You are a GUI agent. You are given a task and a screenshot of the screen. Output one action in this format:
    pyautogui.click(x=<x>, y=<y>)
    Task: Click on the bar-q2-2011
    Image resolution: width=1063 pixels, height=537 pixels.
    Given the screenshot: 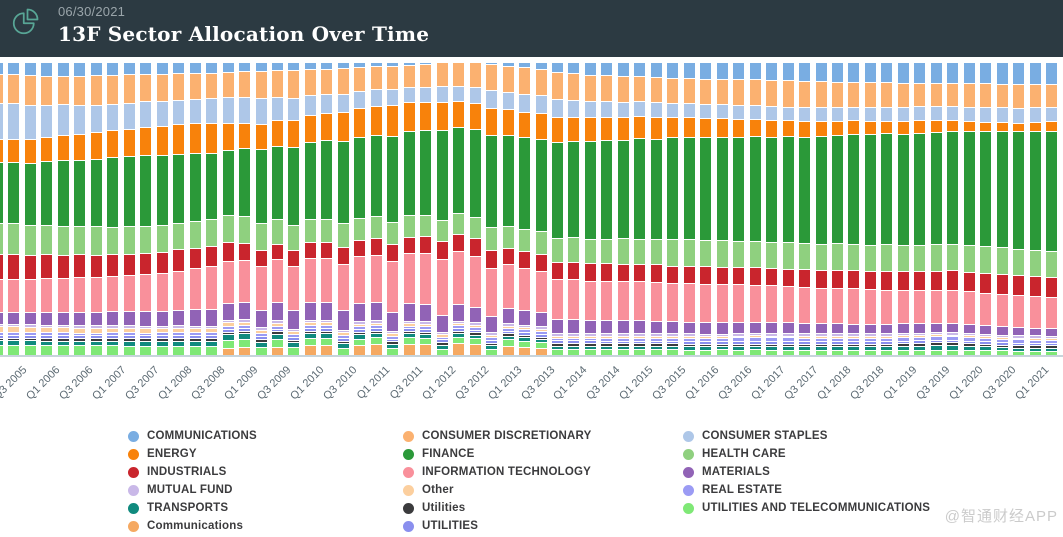 What is the action you would take?
    pyautogui.click(x=393, y=209)
    